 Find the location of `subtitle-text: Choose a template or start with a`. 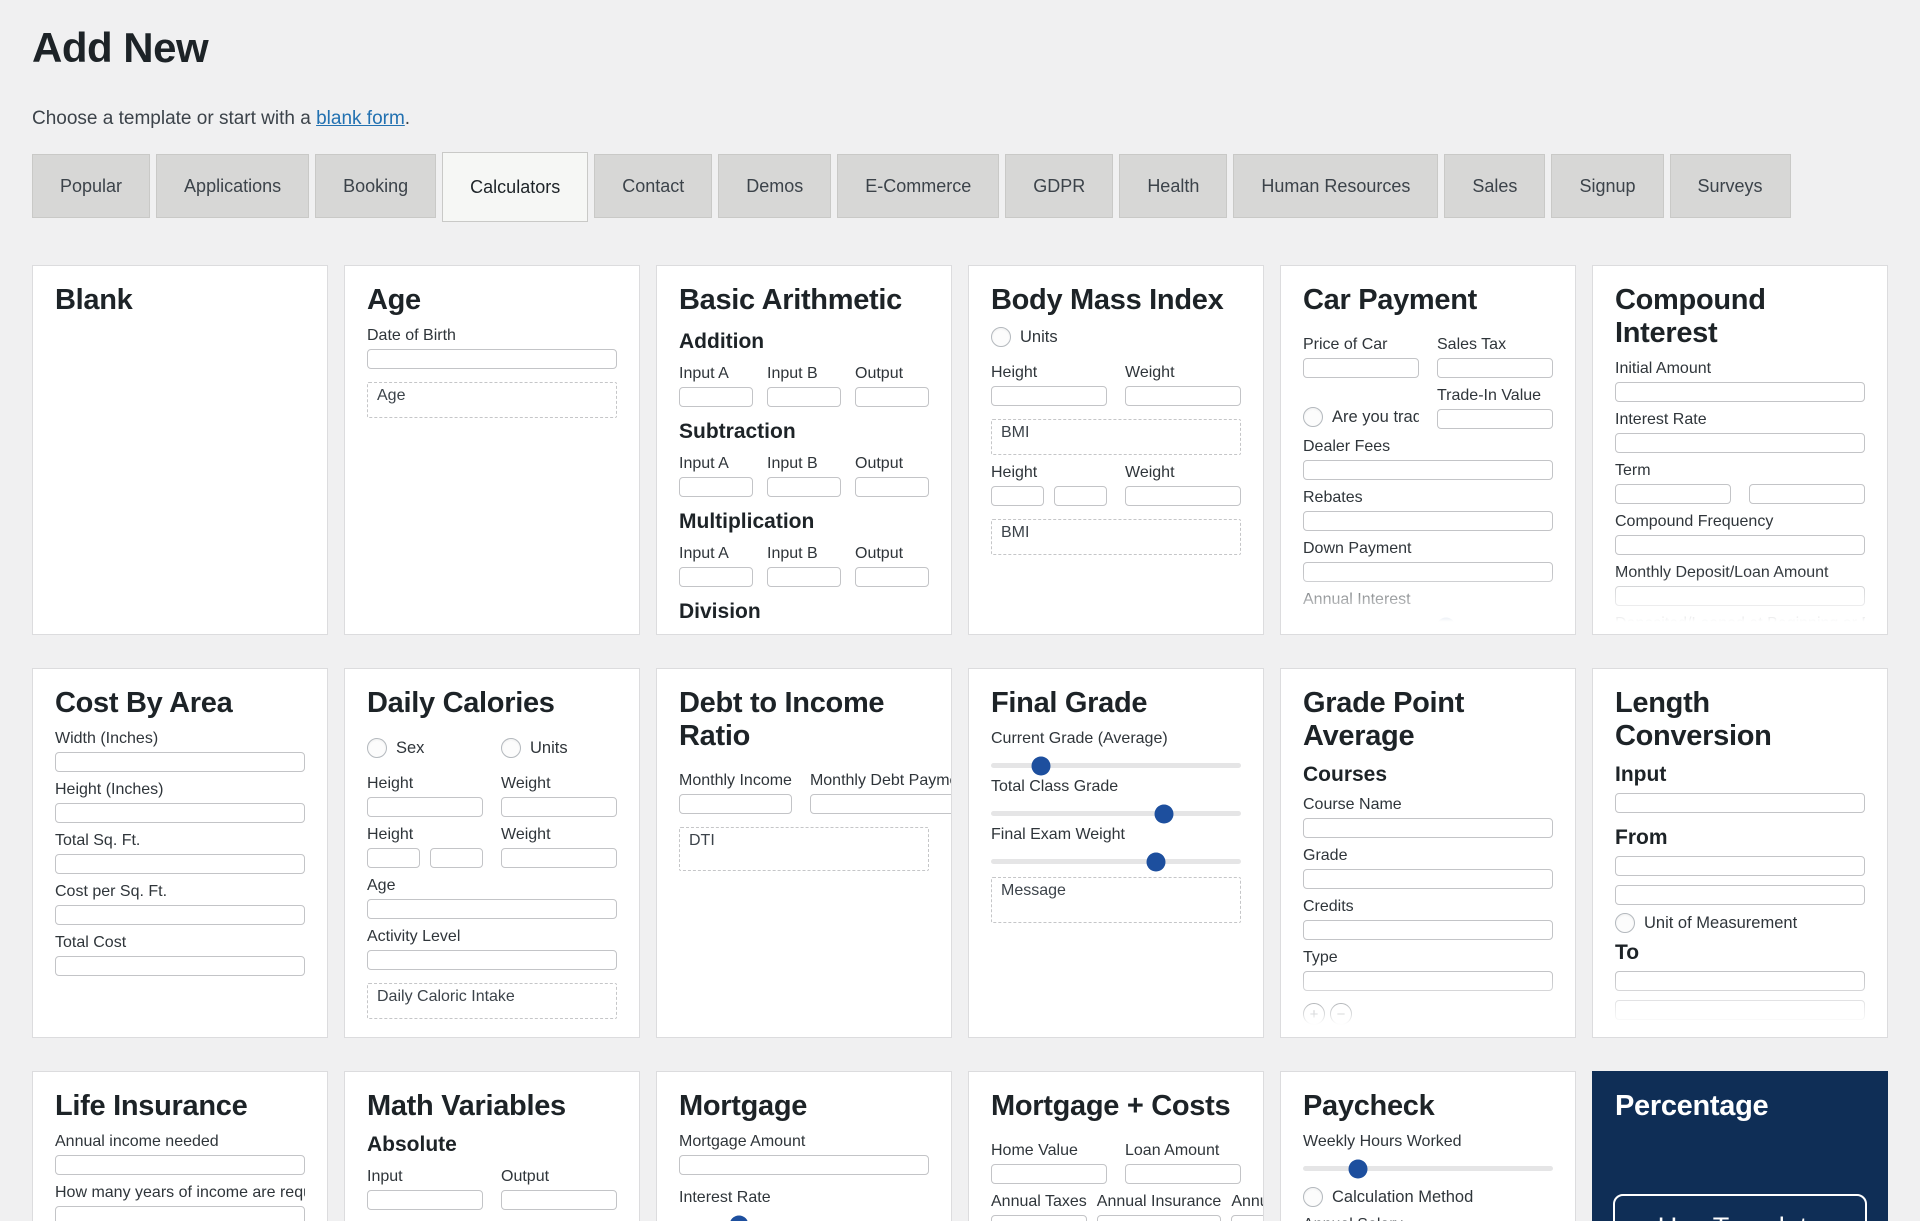

subtitle-text: Choose a template or start with a is located at coordinates (174, 118).